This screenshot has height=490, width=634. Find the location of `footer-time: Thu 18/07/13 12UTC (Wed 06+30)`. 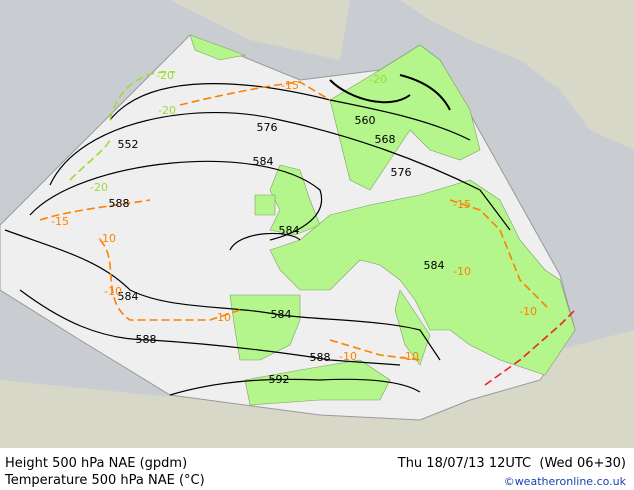

footer-time: Thu 18/07/13 12UTC (Wed 06+30) is located at coordinates (511, 463).